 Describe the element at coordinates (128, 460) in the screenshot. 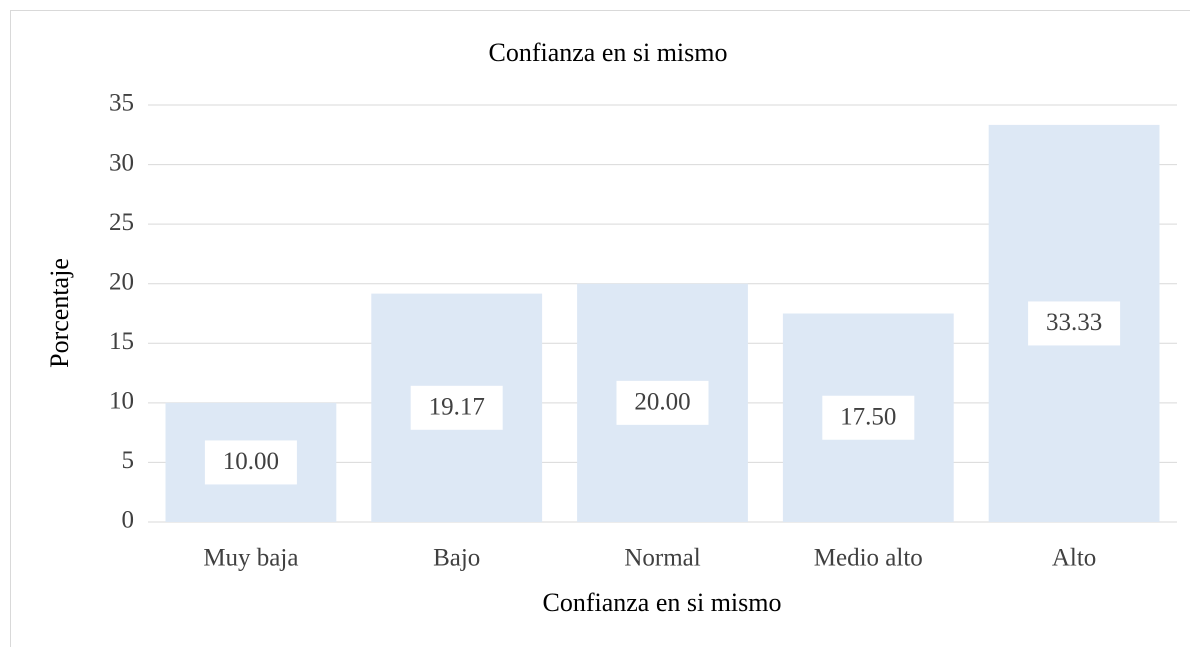

I see `y-tick-label: 5` at that location.